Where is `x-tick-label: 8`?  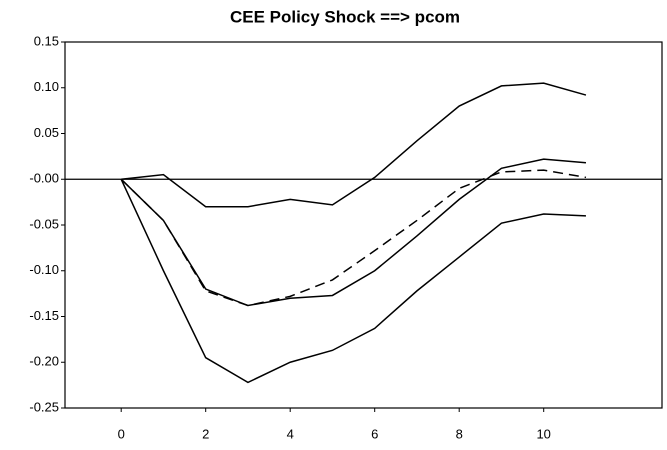
x-tick-label: 8 is located at coordinates (459, 433).